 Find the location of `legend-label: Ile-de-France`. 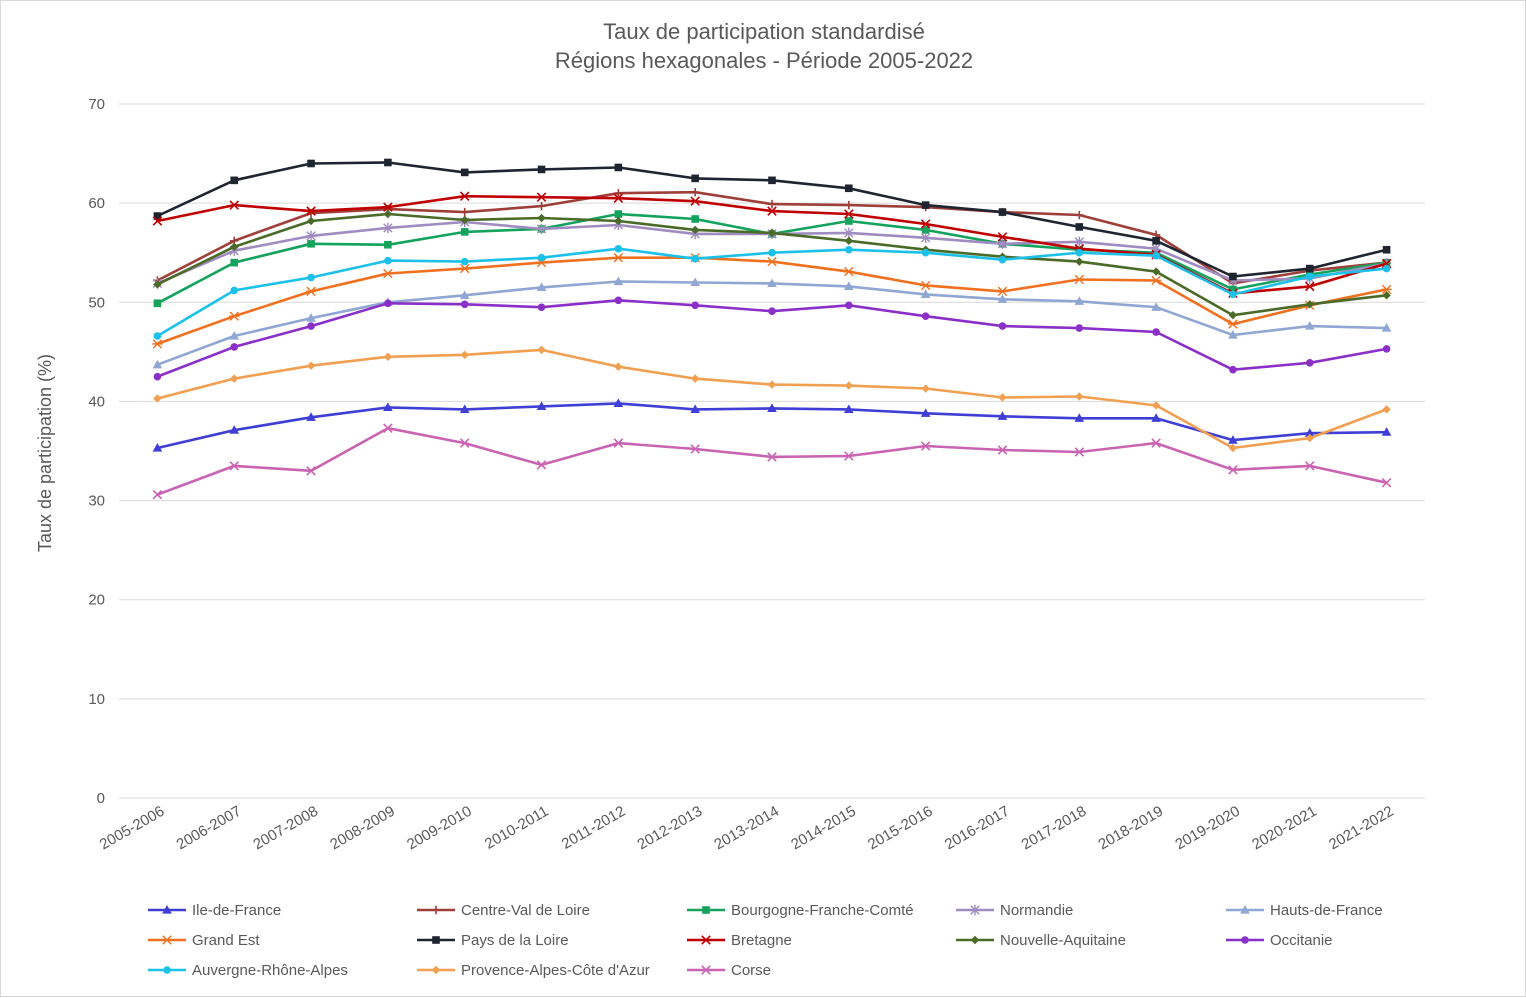

legend-label: Ile-de-France is located at coordinates (236, 910).